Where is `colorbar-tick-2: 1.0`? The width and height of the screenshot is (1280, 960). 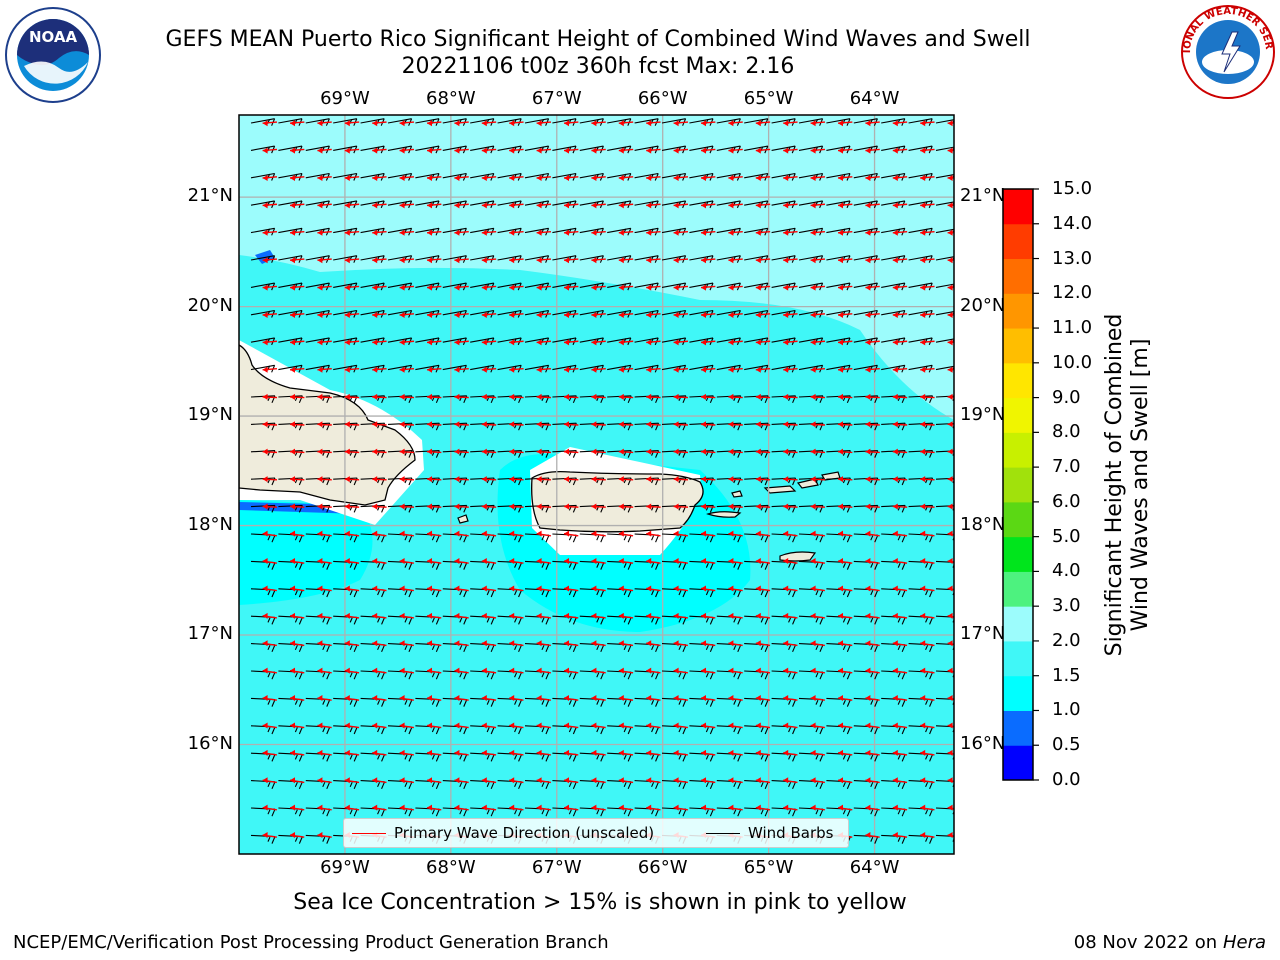 colorbar-tick-2: 1.0 is located at coordinates (1066, 710).